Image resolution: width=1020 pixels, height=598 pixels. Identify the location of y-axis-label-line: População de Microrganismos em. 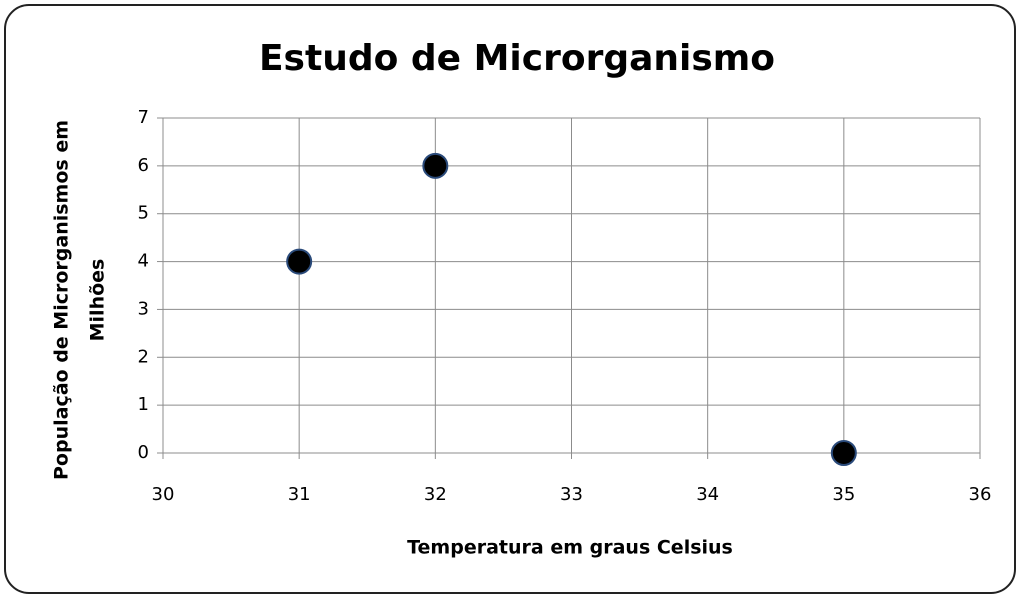
(62, 300).